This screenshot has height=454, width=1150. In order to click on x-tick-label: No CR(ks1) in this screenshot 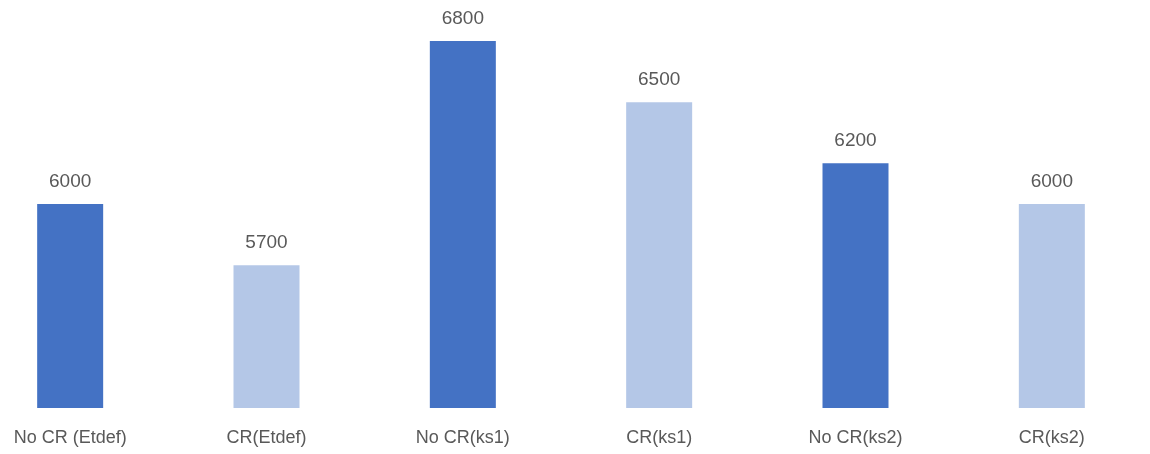, I will do `click(462, 437)`.